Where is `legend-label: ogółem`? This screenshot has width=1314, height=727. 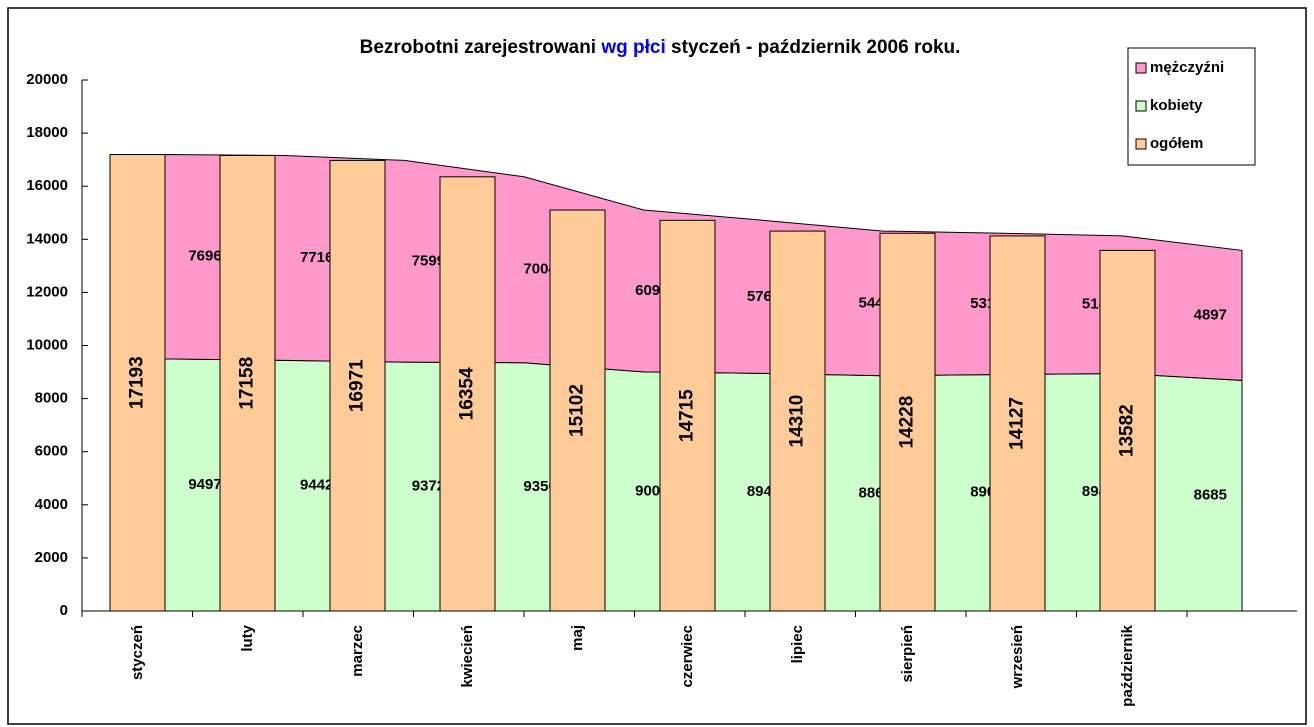 legend-label: ogółem is located at coordinates (1176, 143).